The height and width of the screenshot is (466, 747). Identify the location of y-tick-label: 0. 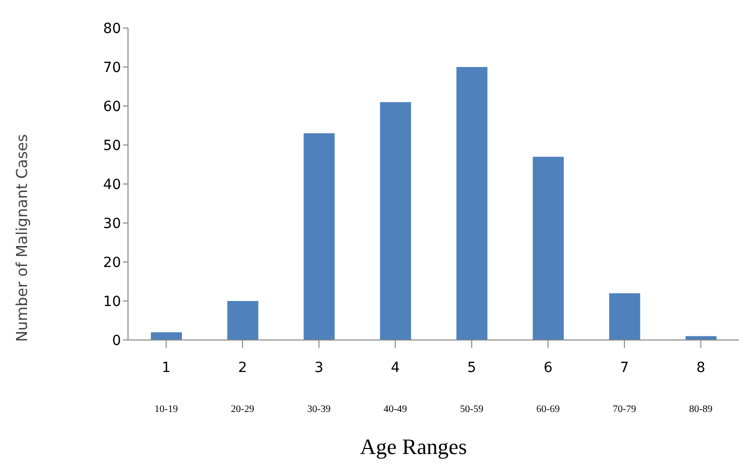
(116, 340).